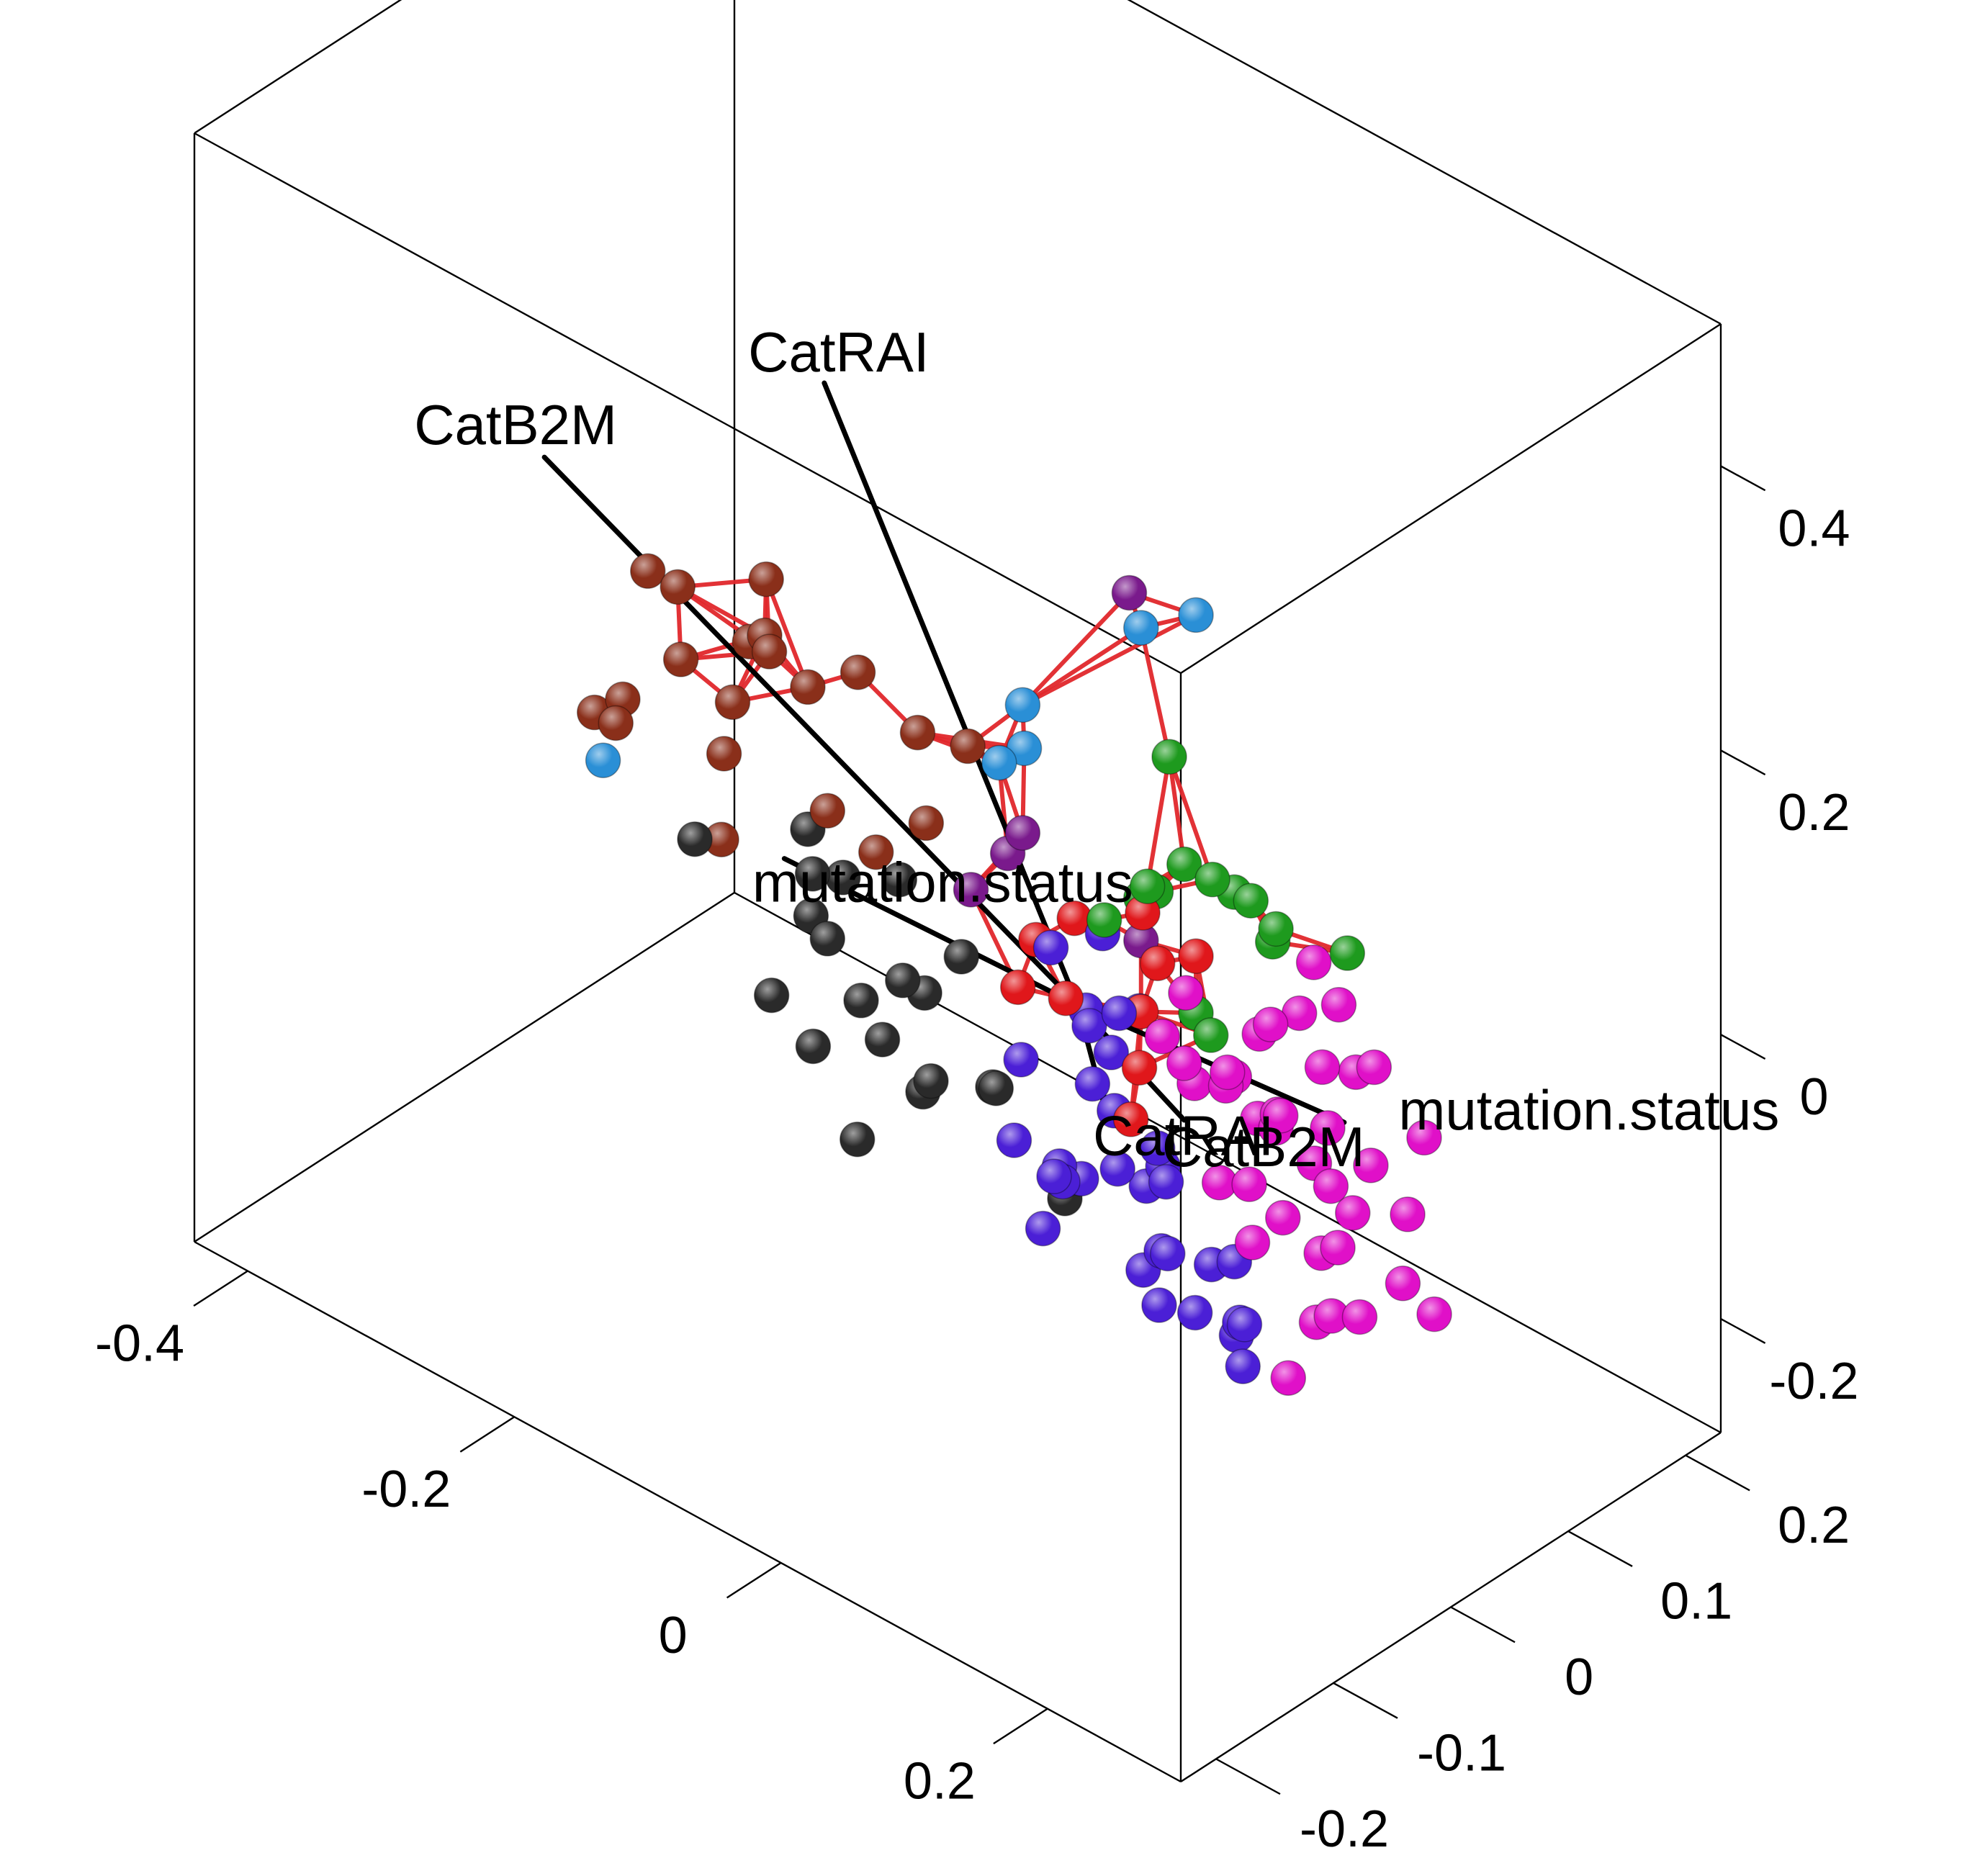  Describe the element at coordinates (1263, 1146) in the screenshot. I see `variable-label-3: CatB2M` at that location.